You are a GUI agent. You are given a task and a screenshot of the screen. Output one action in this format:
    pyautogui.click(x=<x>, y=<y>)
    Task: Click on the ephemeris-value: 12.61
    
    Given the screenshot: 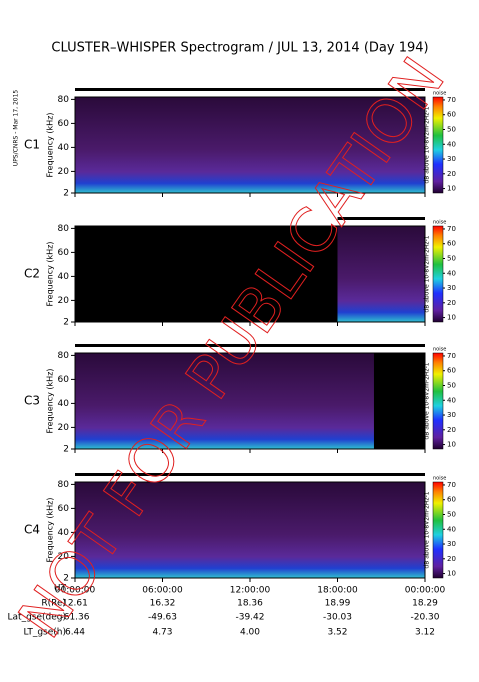 What is the action you would take?
    pyautogui.click(x=75, y=604)
    